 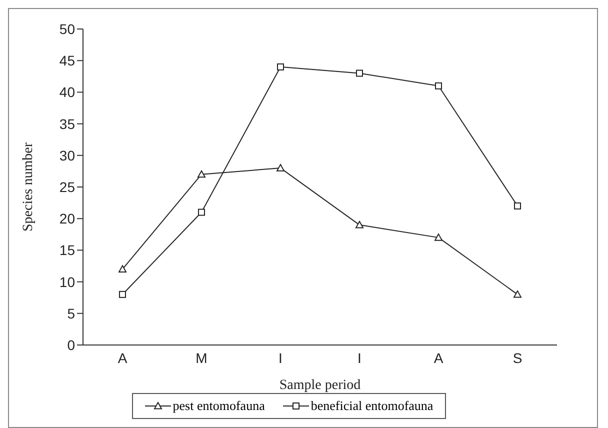 I want to click on y-tick-label: 45, so click(x=67, y=60).